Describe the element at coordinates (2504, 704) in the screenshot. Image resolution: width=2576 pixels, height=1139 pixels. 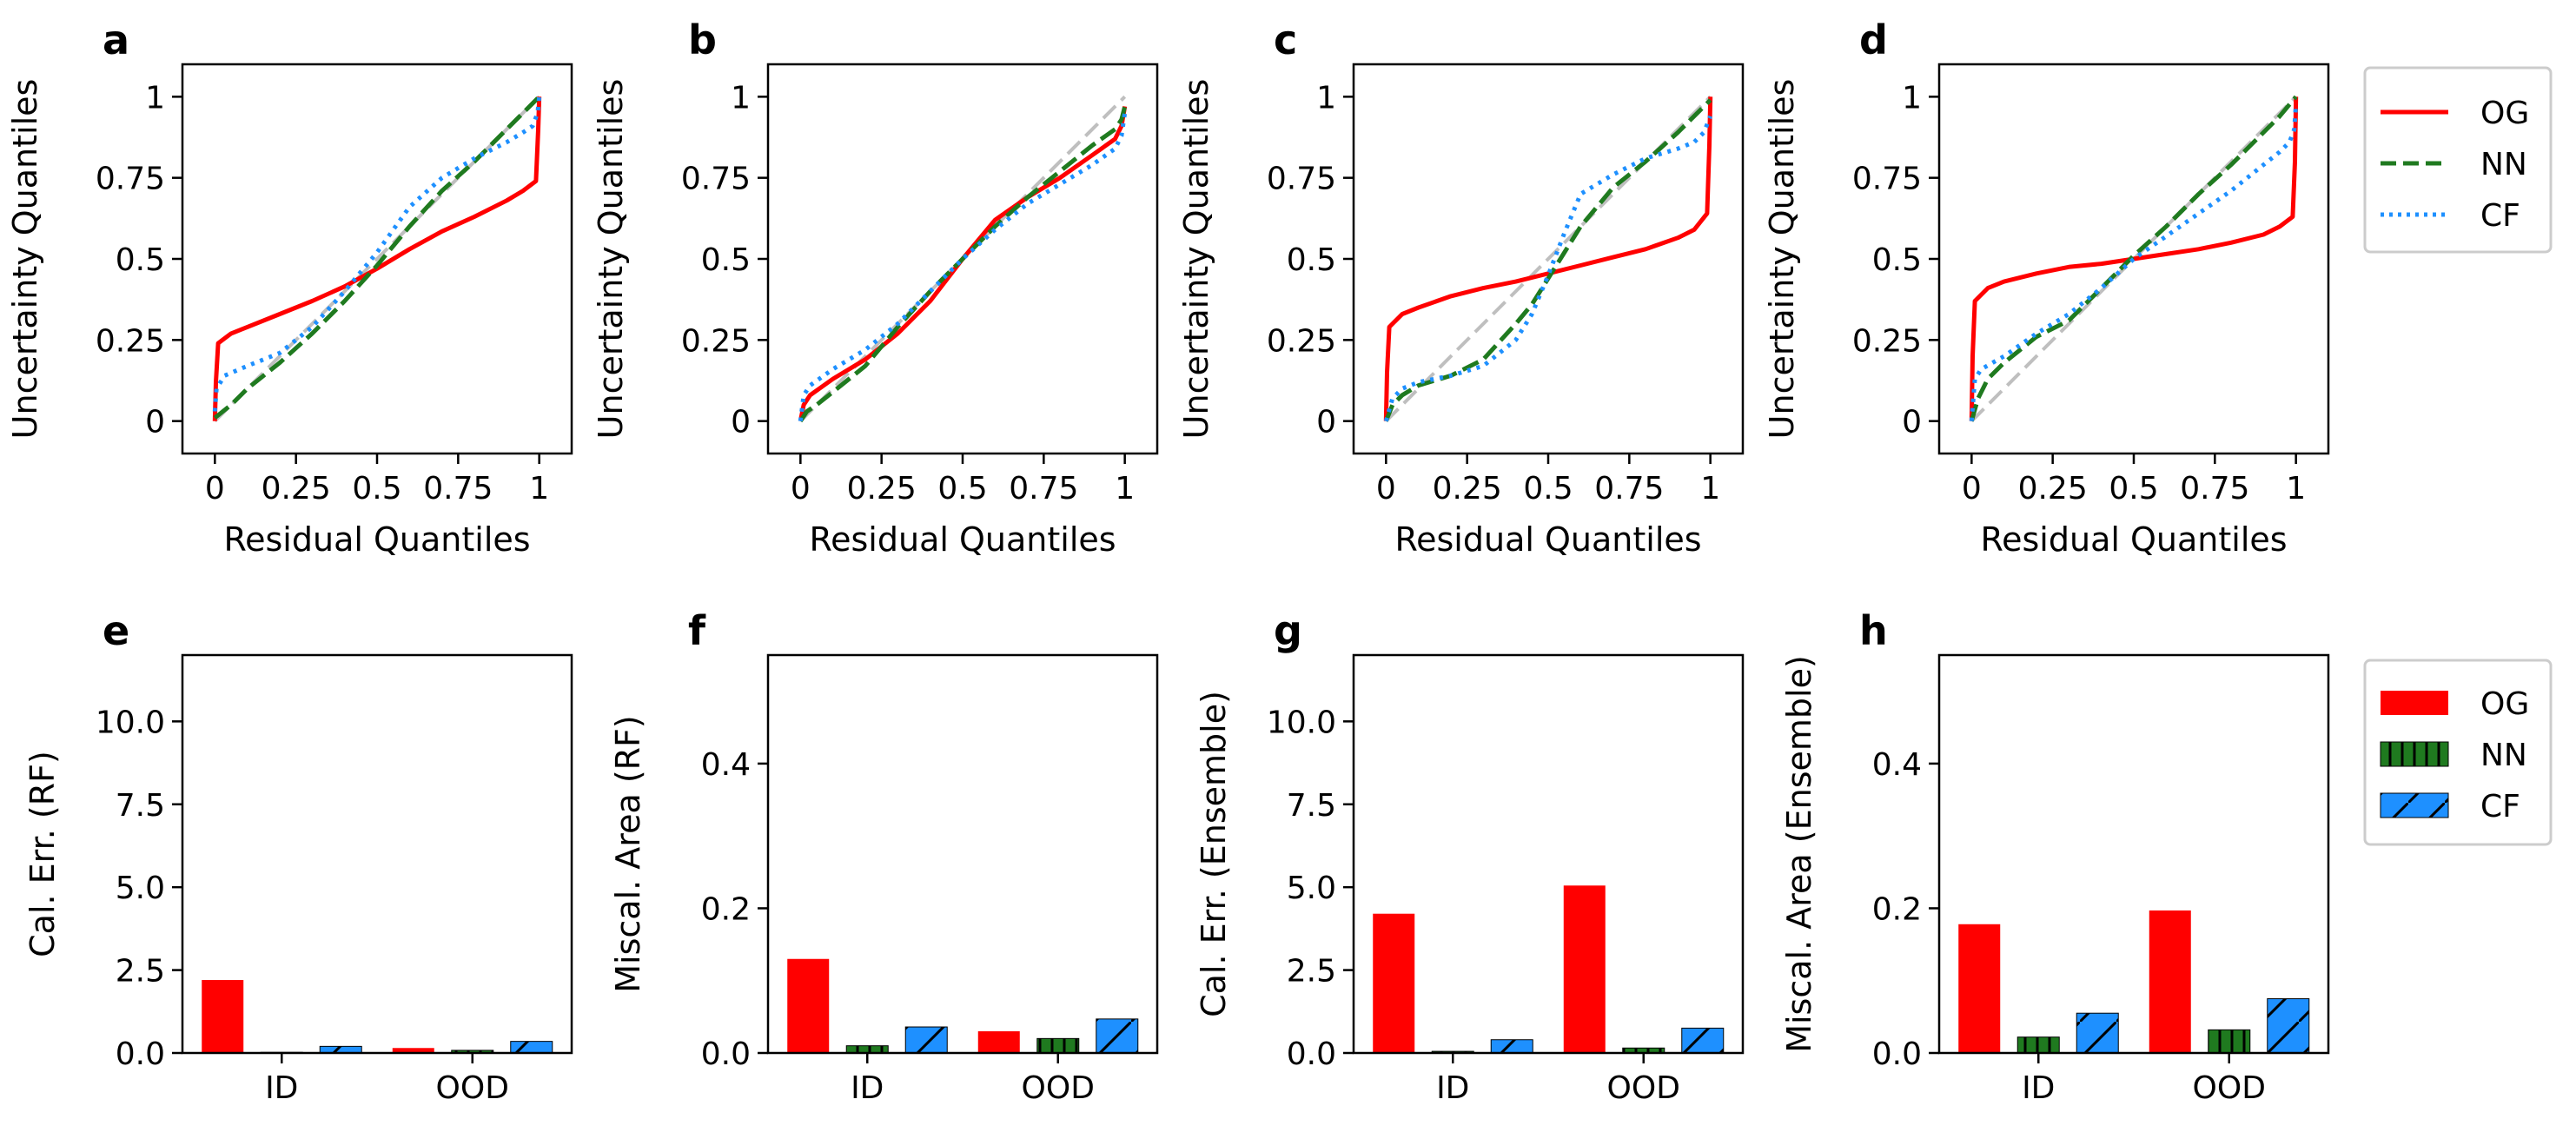
I see `legend-og-bar-label: OG` at that location.